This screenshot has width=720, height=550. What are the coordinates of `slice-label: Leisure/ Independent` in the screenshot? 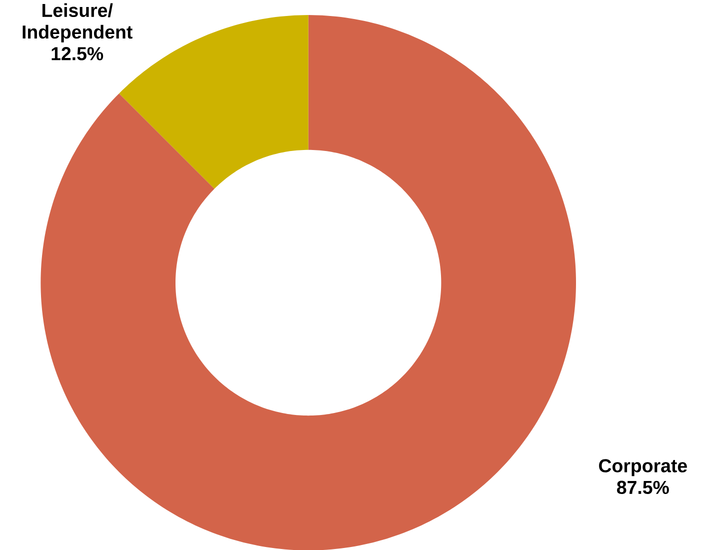 It's located at (77, 22).